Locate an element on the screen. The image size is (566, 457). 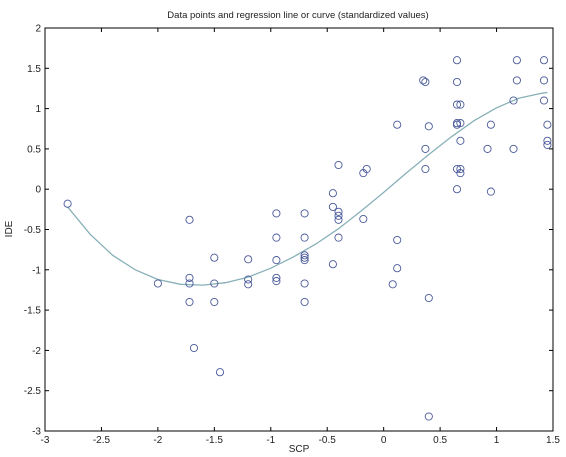
y-tick-label: -0.5 is located at coordinates (33, 230).